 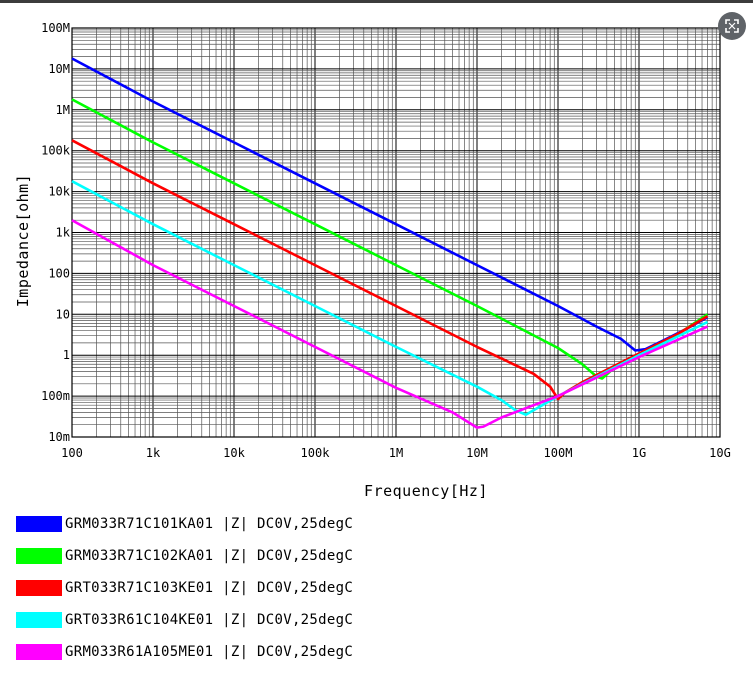 I want to click on x-tick-label: 100k, so click(x=316, y=453).